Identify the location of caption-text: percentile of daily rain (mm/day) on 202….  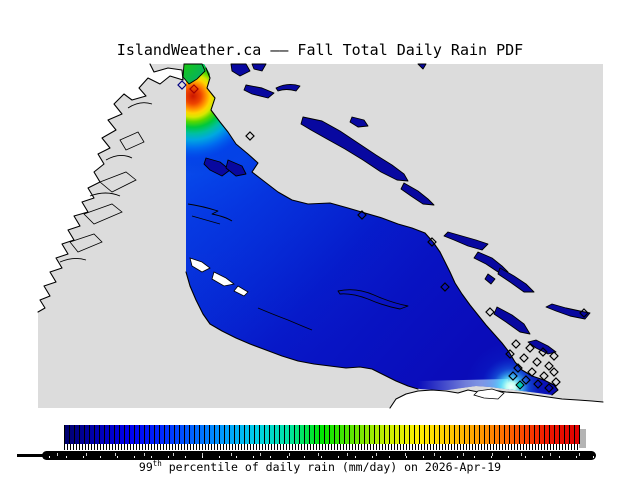
(331, 466).